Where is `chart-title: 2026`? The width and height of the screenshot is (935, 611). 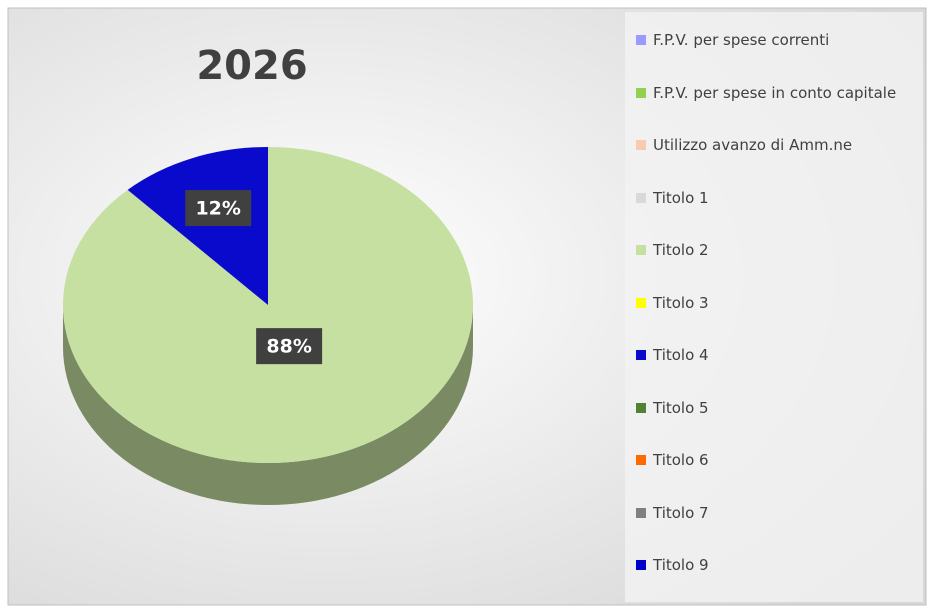
chart-title: 2026 is located at coordinates (251, 66).